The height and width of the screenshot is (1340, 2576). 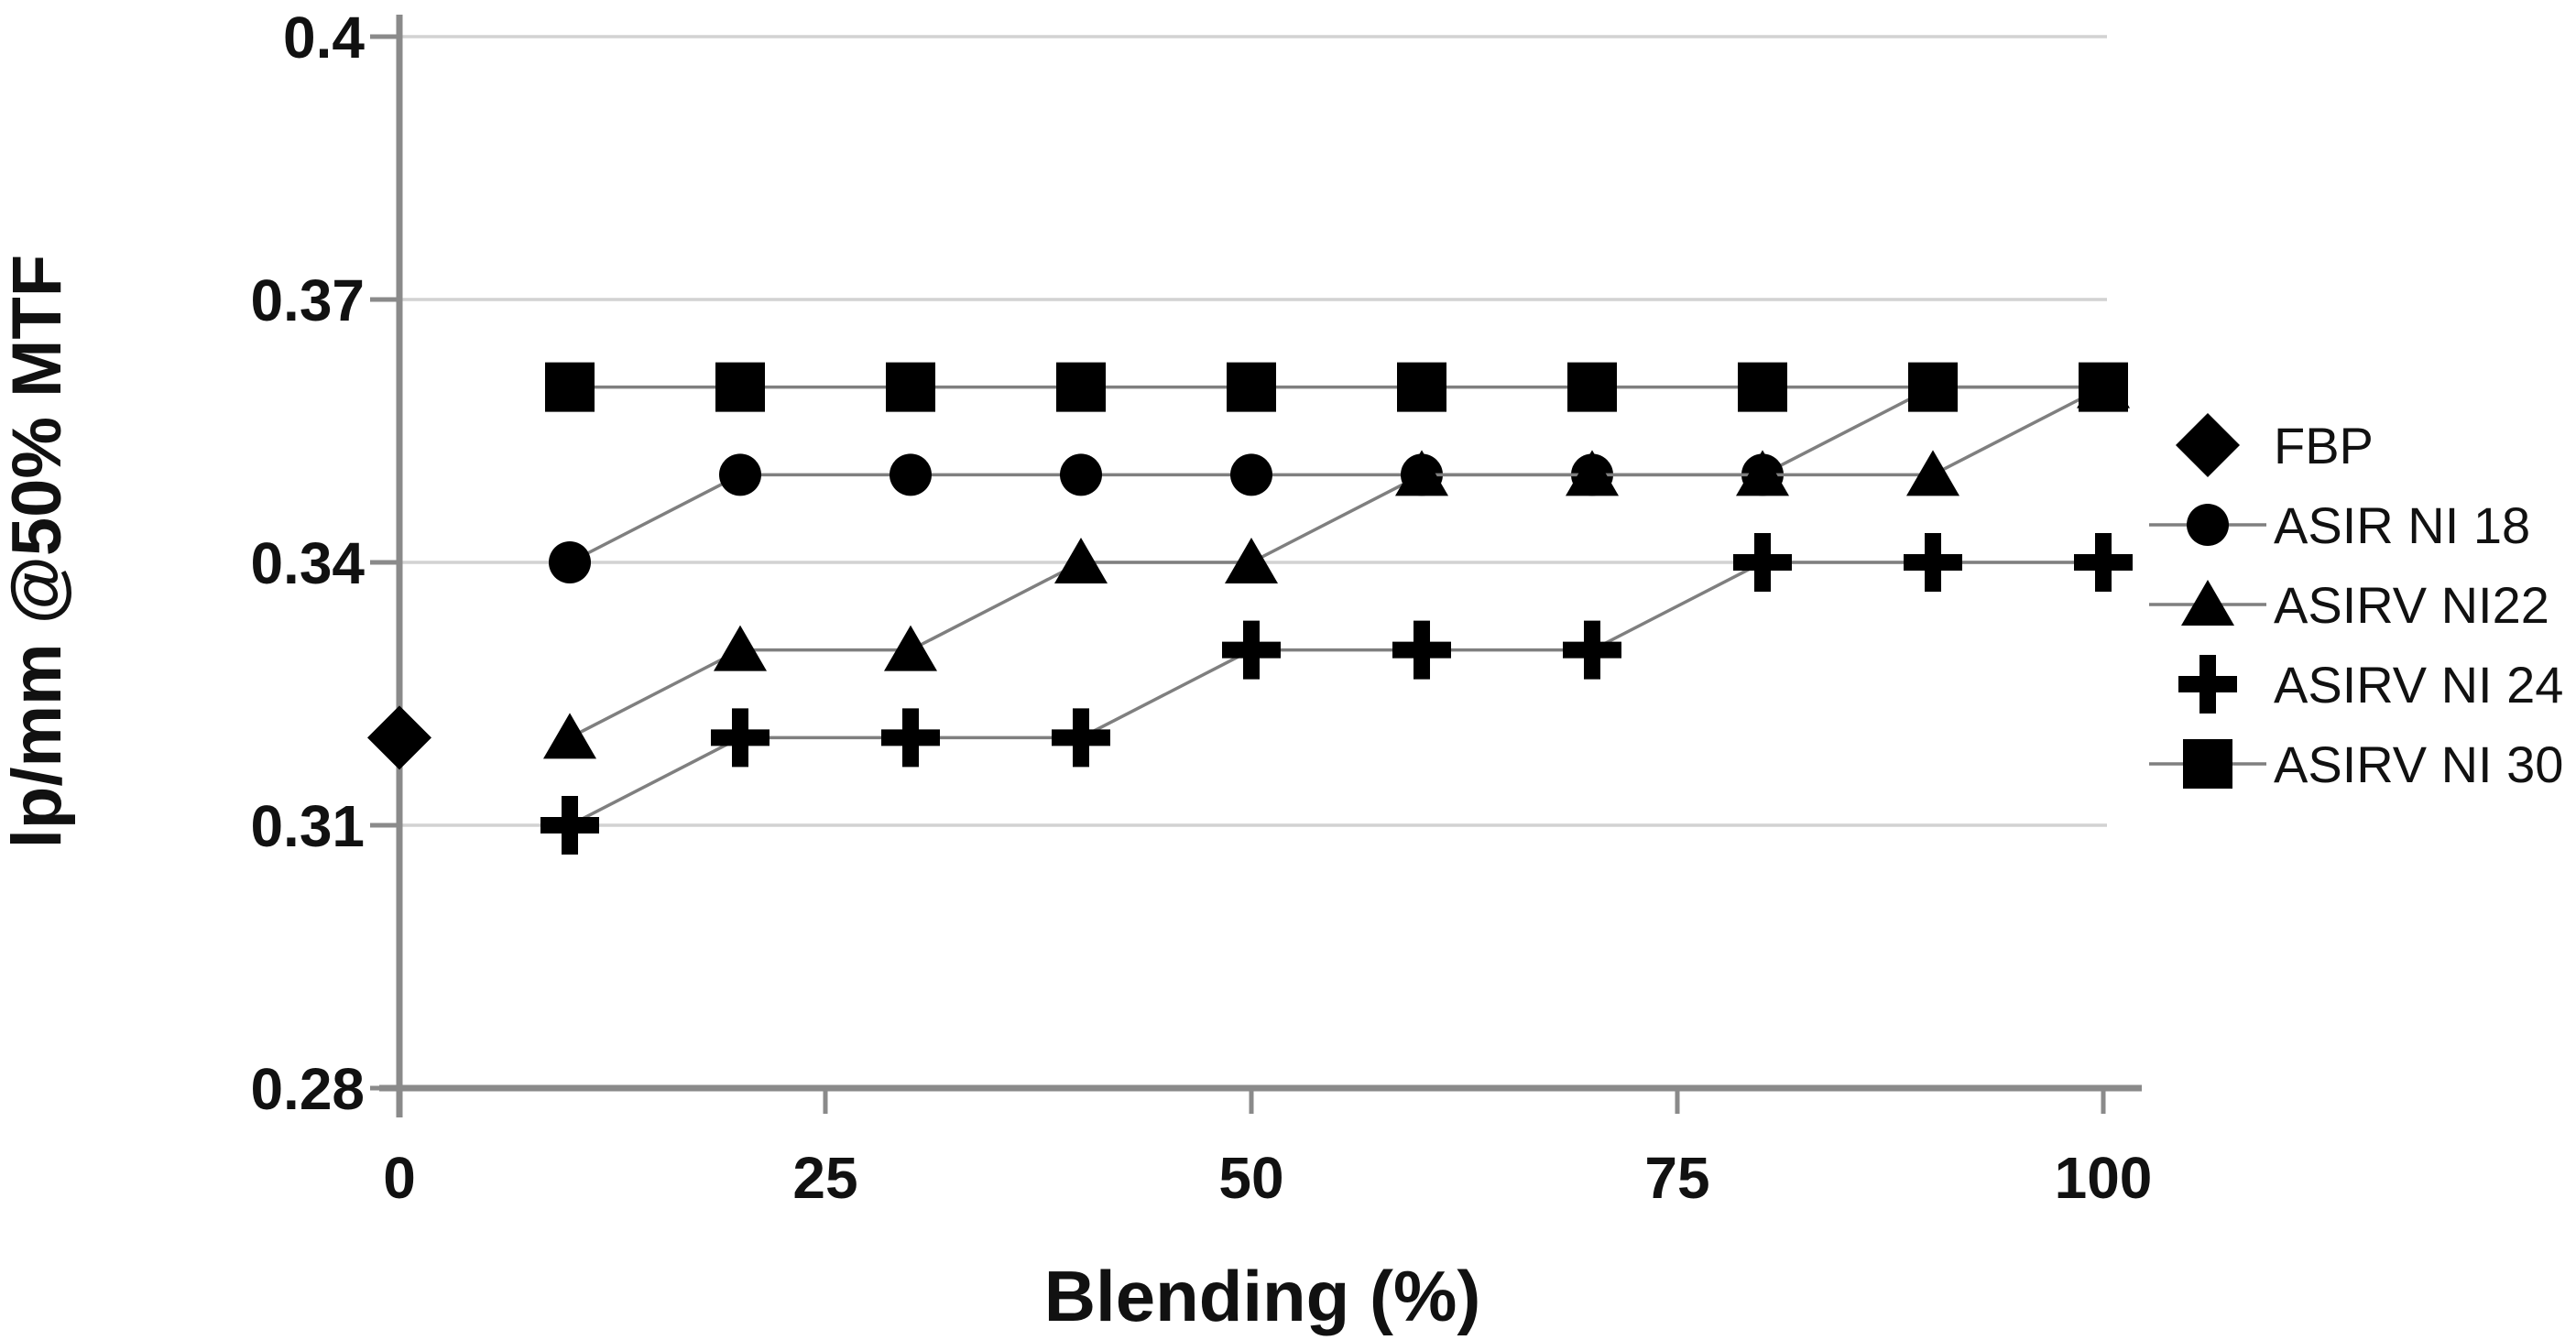 I want to click on x-tick-label-0: 0, so click(x=400, y=1178).